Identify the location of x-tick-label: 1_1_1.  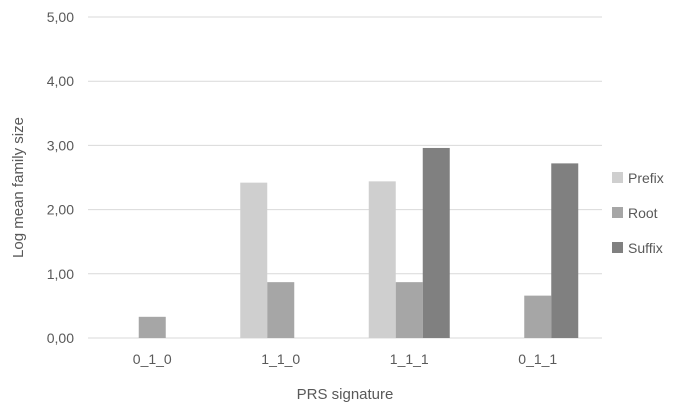
(409, 359).